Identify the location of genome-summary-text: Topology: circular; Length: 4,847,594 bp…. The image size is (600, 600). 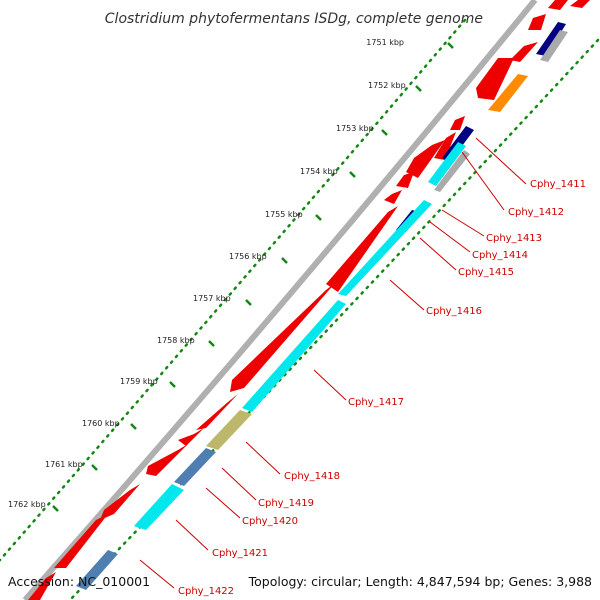
(420, 581).